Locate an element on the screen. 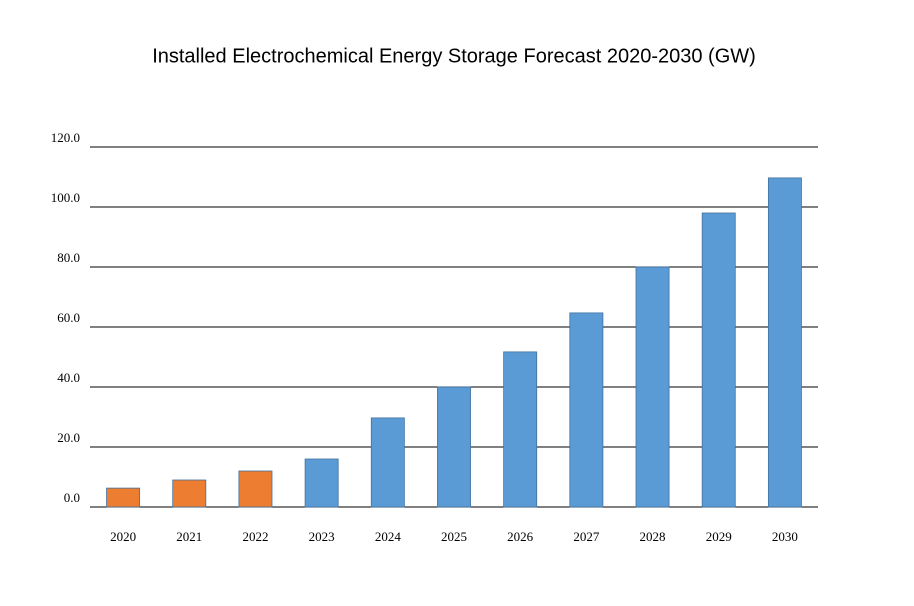  x-tick-label: 2025 is located at coordinates (454, 536).